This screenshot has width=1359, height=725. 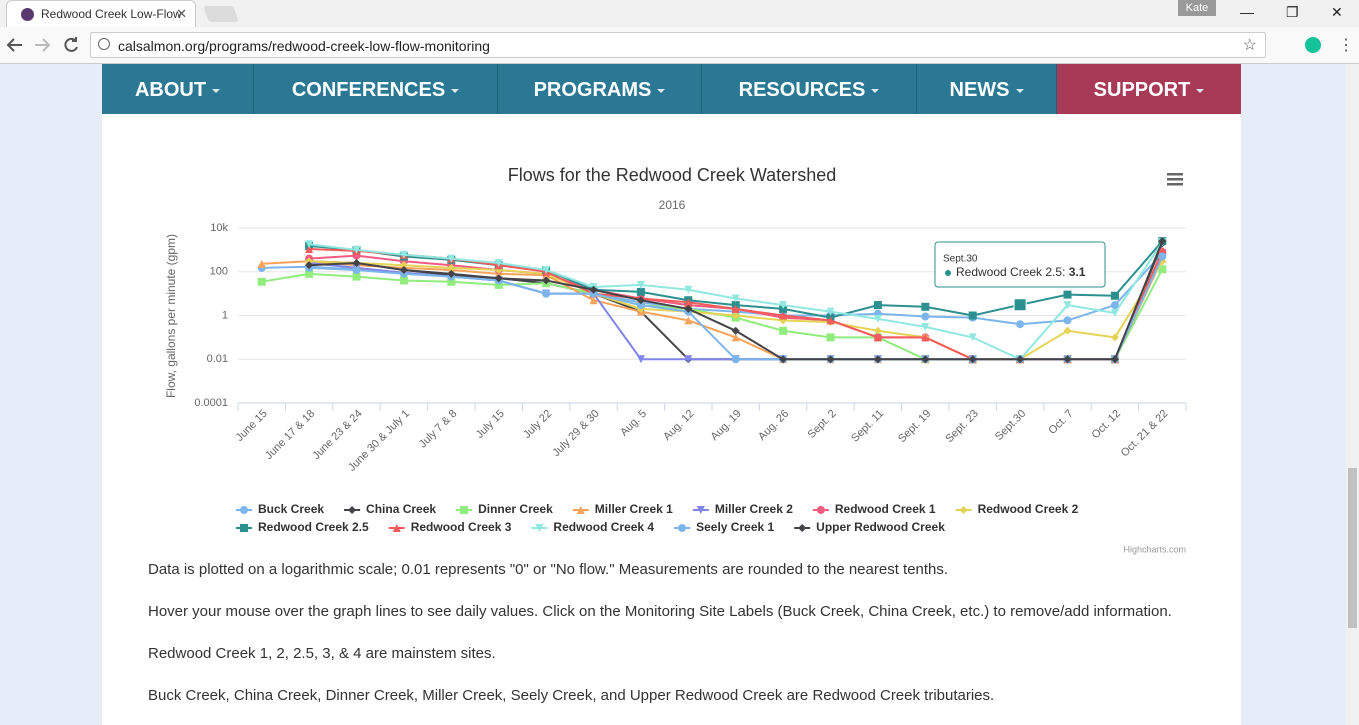 I want to click on legend-item: Redwood Creek 1, so click(x=874, y=509).